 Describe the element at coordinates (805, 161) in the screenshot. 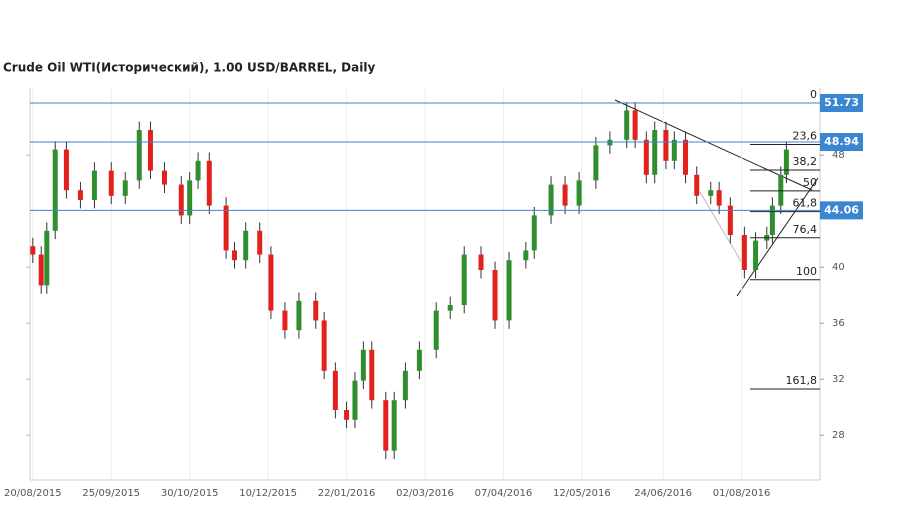

I see `fib-label: 38,2` at that location.